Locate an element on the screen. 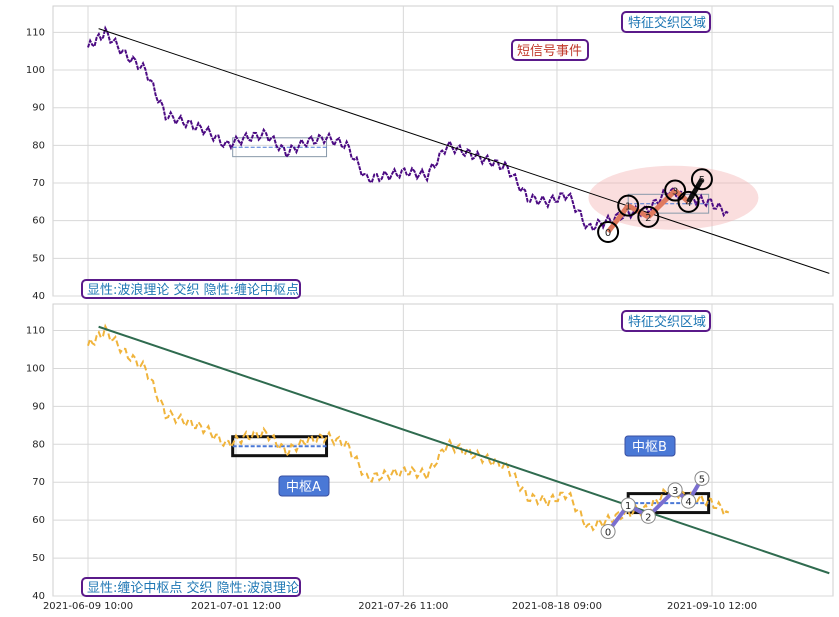 This screenshot has width=839, height=617. bottom-legend-frame is located at coordinates (191, 587).